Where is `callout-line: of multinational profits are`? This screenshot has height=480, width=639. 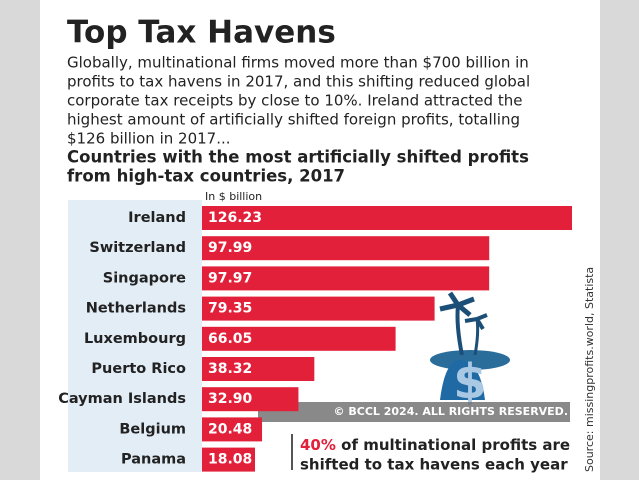
callout-line: of multinational profits are is located at coordinates (455, 445).